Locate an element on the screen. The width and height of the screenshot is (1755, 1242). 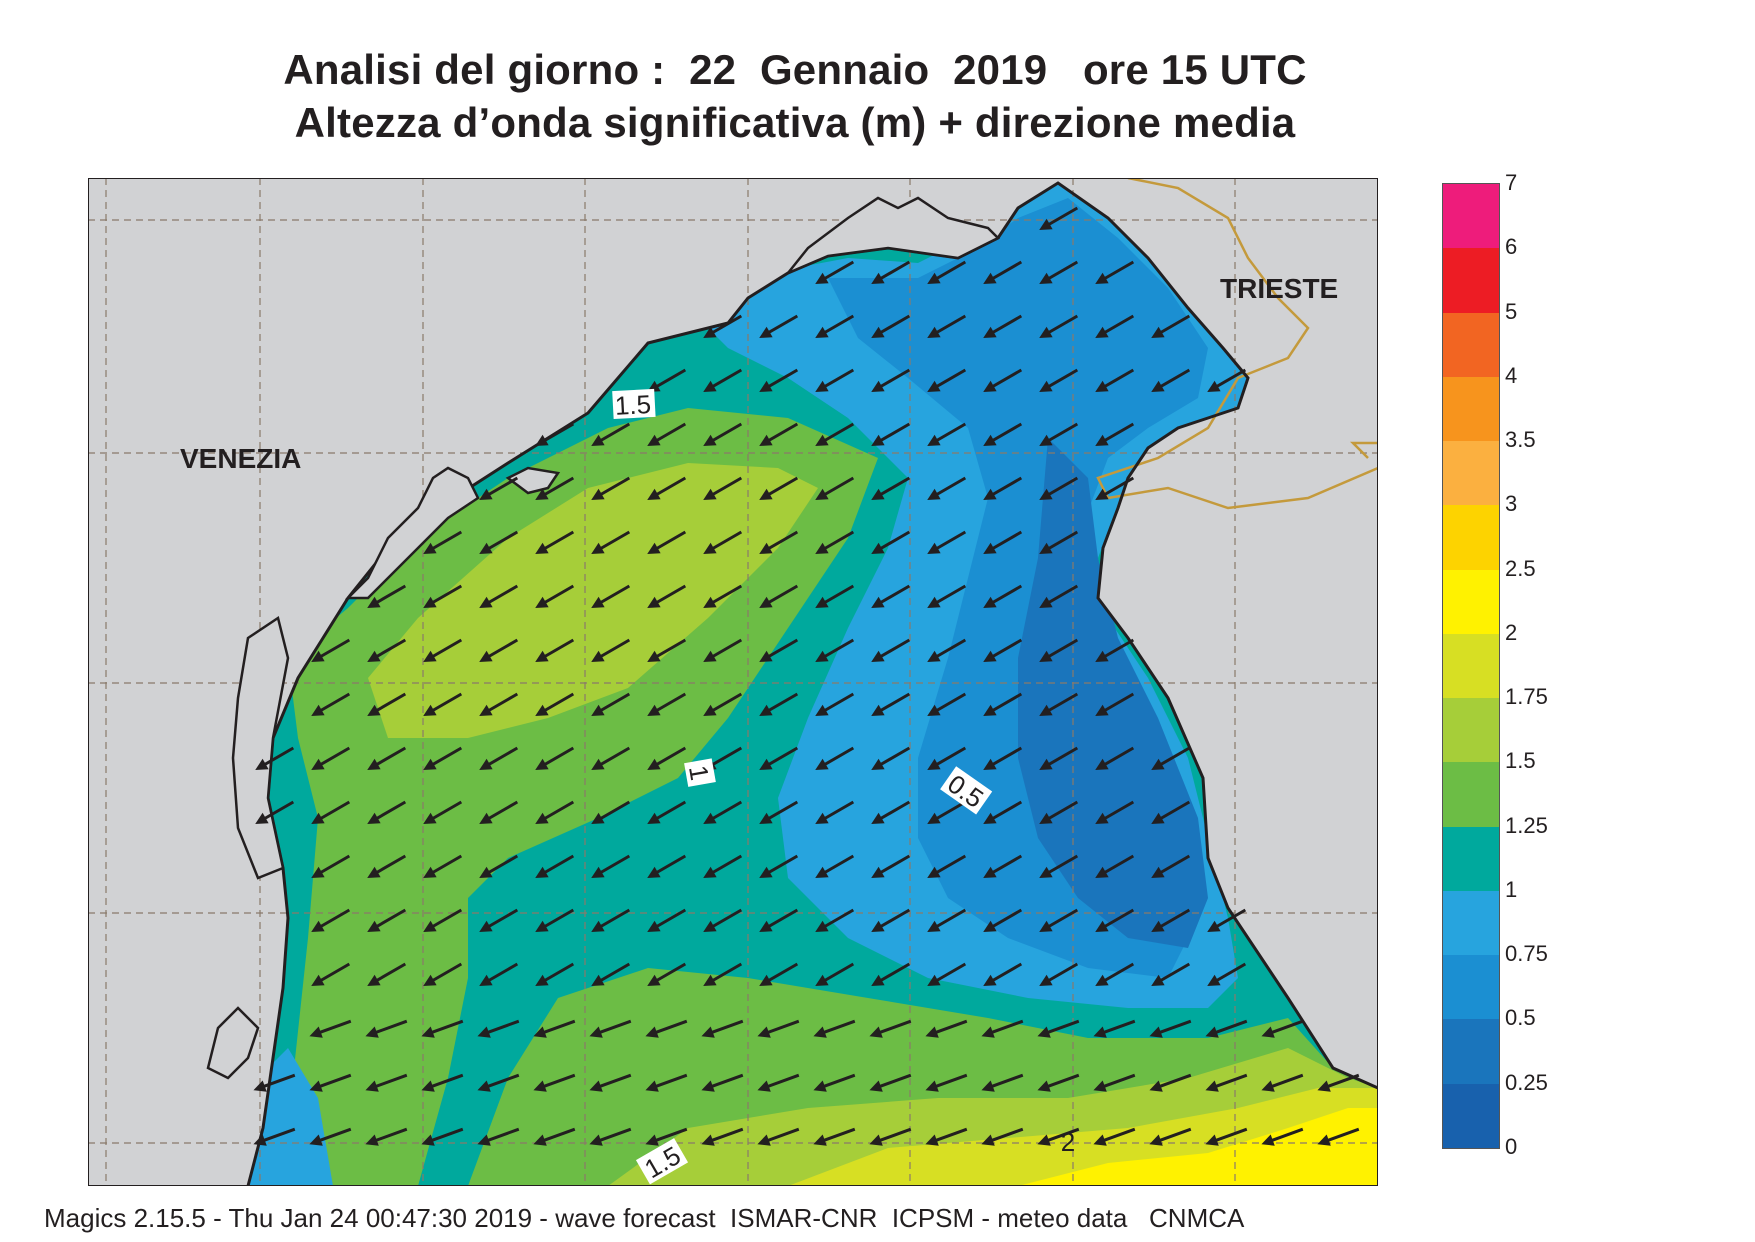
legend-label: 3 is located at coordinates (1511, 504).